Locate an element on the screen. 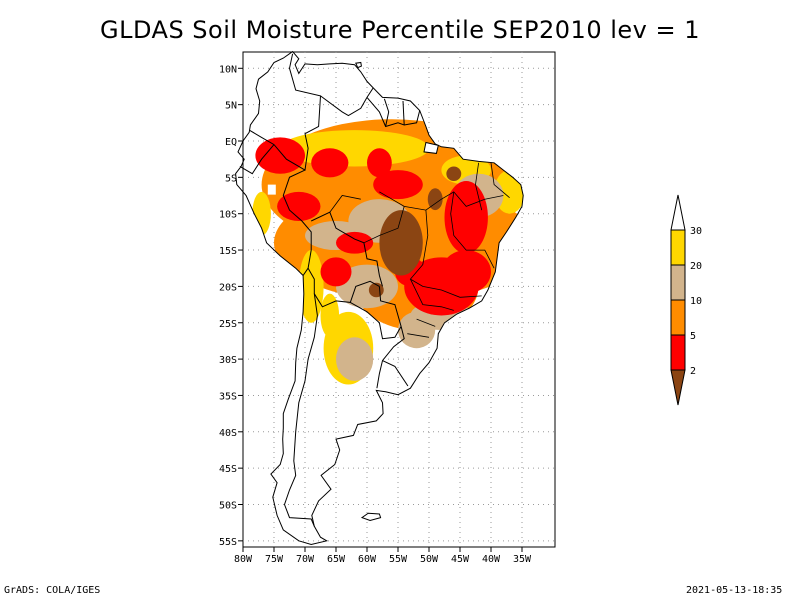  lon-tick-label: 40W is located at coordinates (491, 559).